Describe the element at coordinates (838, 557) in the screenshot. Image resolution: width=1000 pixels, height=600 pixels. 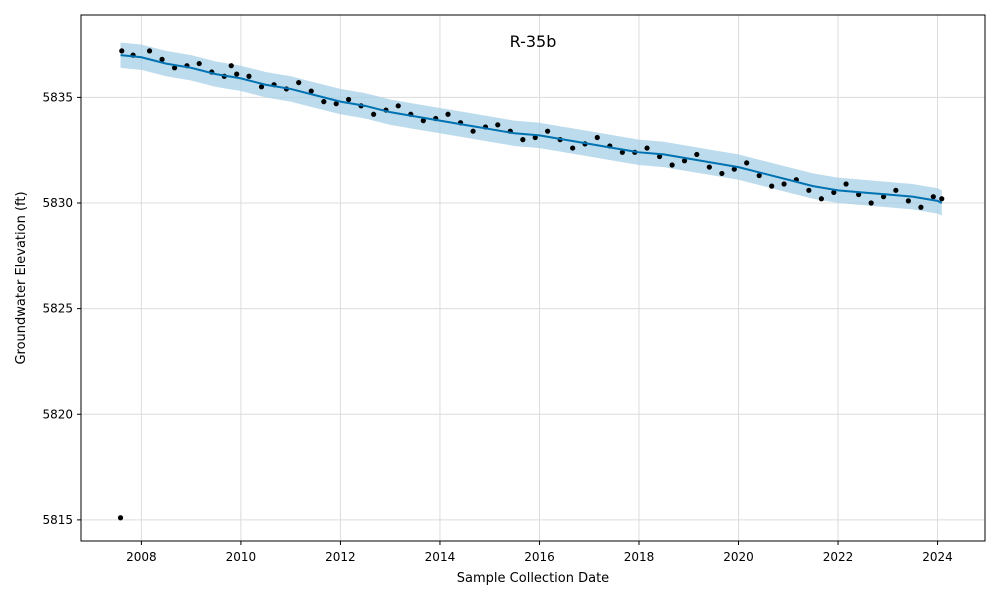
I see `x-tick-label: 2022` at that location.